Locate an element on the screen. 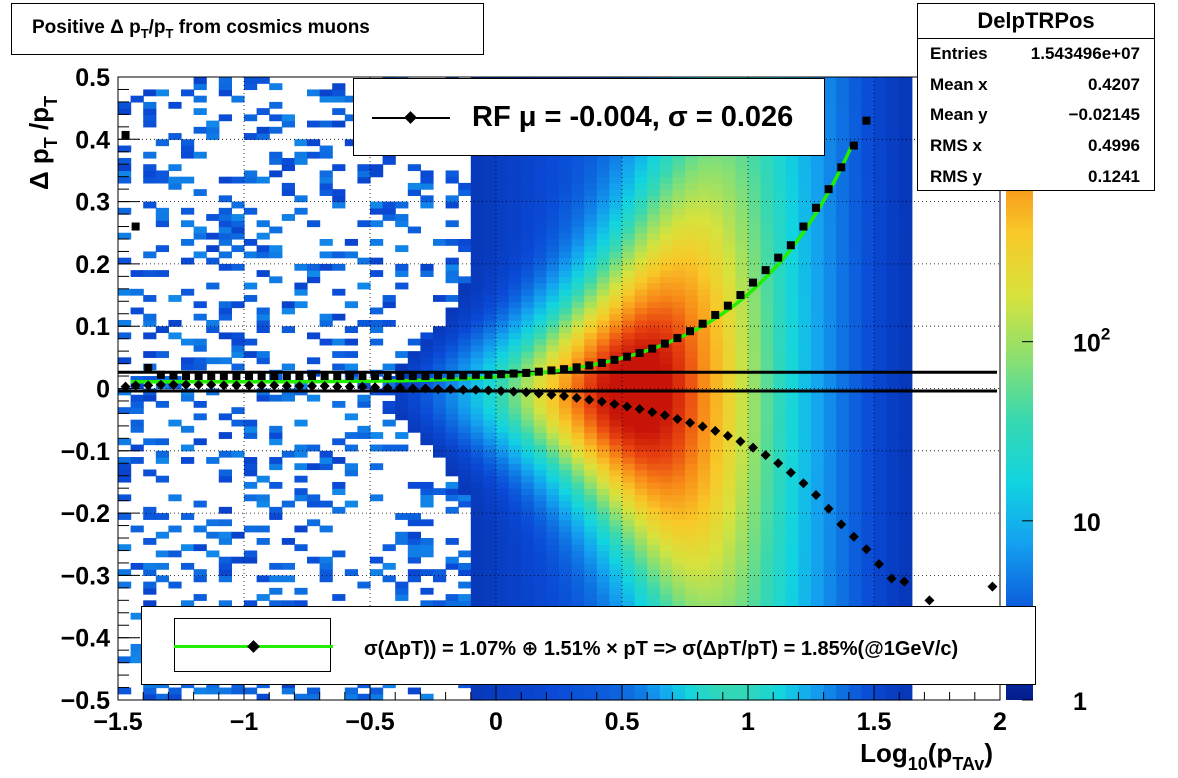  mean-point is located at coordinates (664, 415).